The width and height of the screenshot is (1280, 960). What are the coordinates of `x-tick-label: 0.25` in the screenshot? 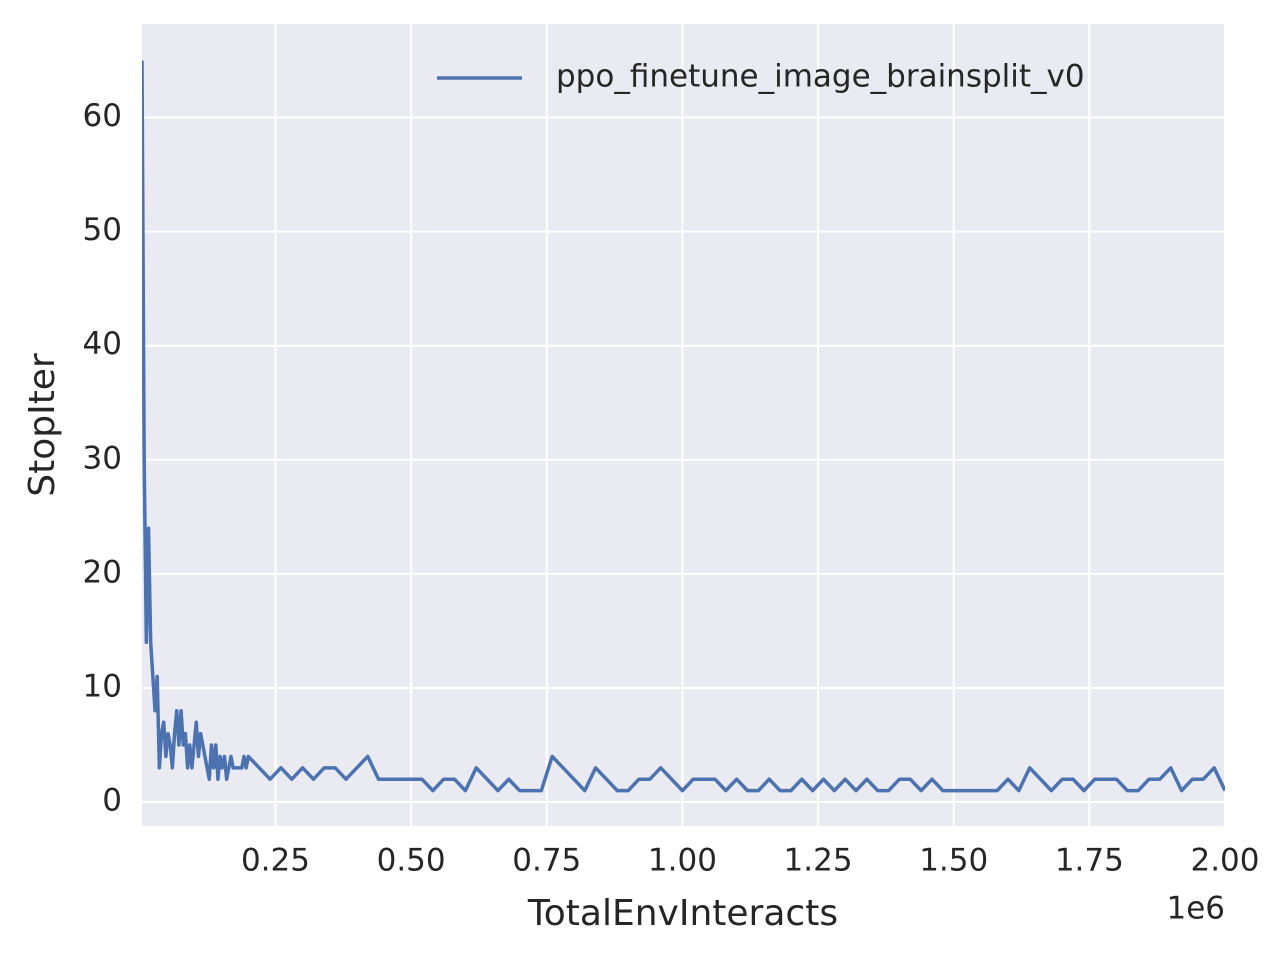 It's located at (275, 861).